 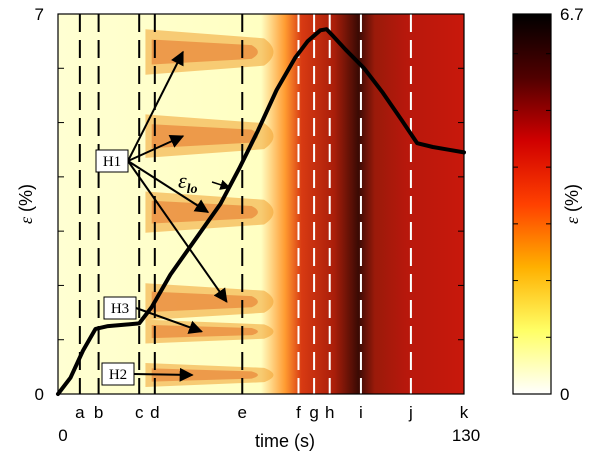 I want to click on series-label-sub: lo, so click(x=192, y=189).